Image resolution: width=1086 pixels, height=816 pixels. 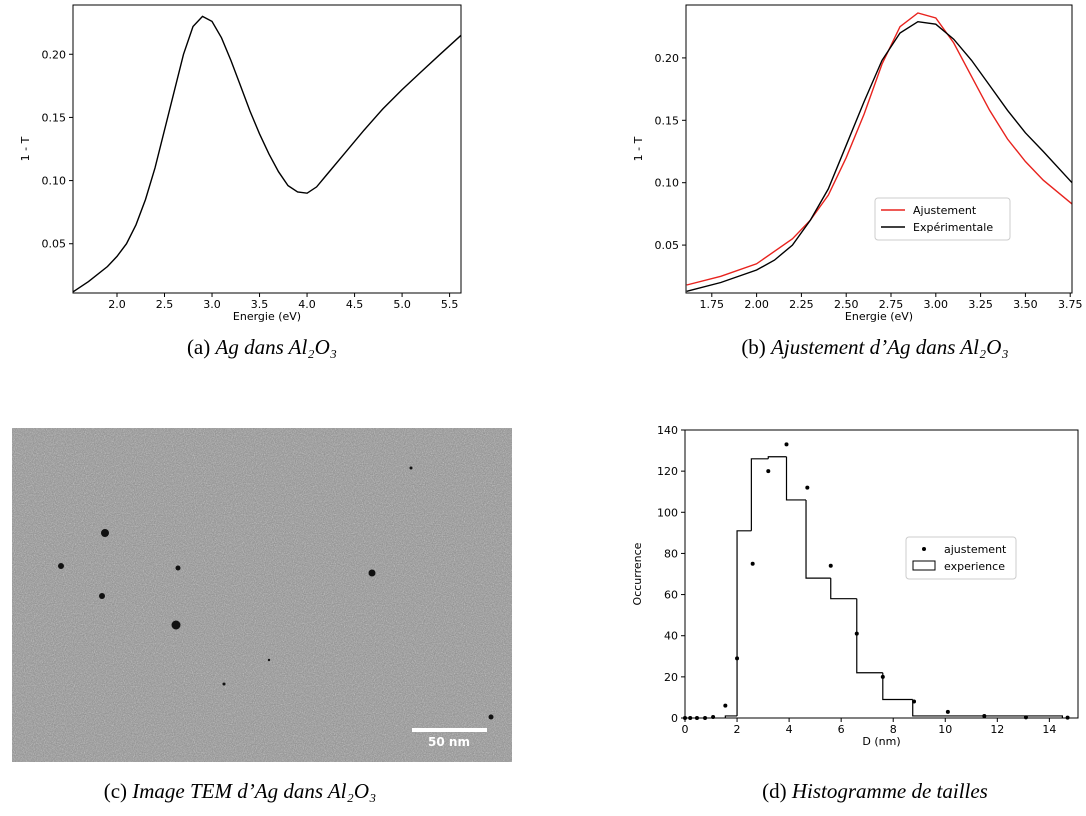 I want to click on x-tick-label: 8, so click(x=893, y=729).